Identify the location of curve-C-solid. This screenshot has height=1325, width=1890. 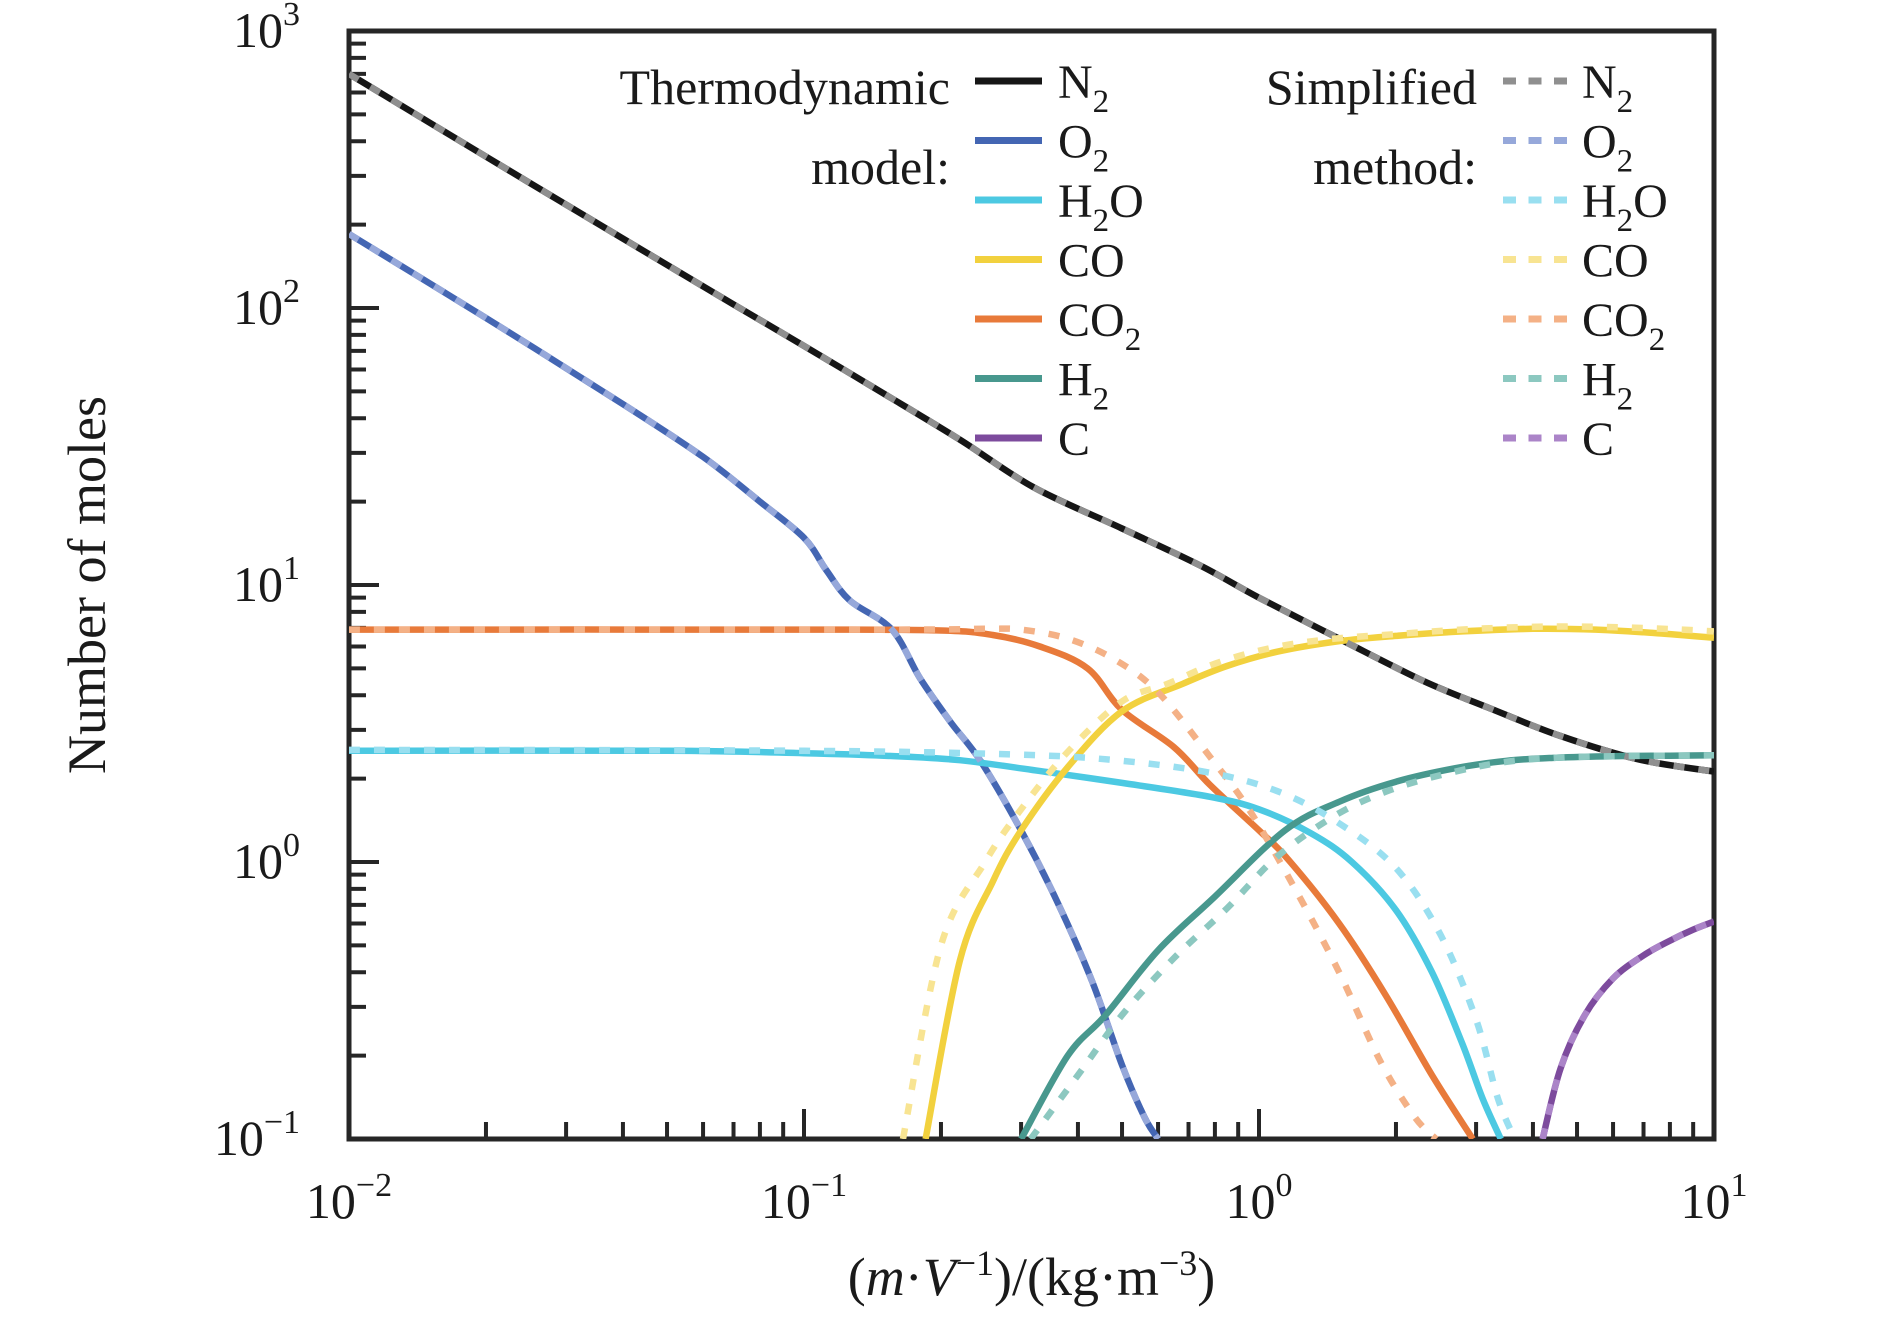
(1626, 1028).